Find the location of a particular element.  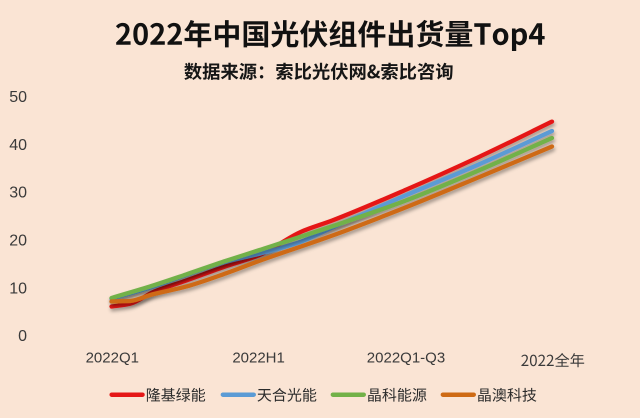

svg-text: 2022Q1 is located at coordinates (112, 357).